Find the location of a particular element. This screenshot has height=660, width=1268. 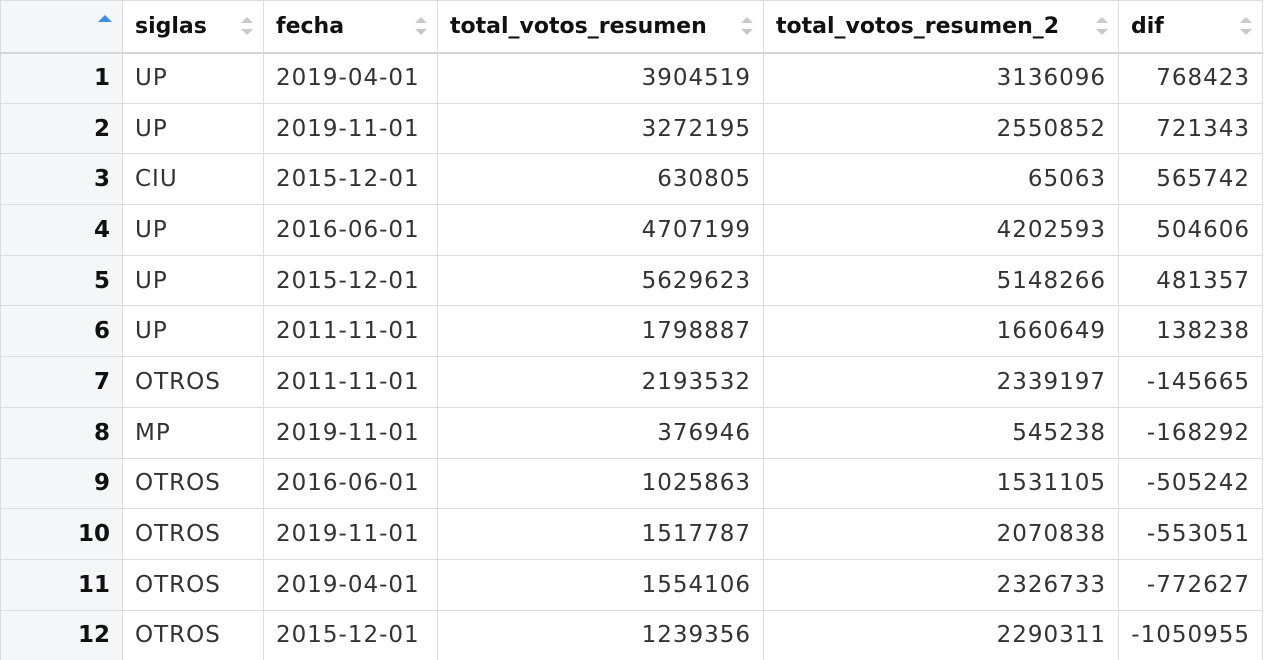

cell-siglas: MP is located at coordinates (193, 432).